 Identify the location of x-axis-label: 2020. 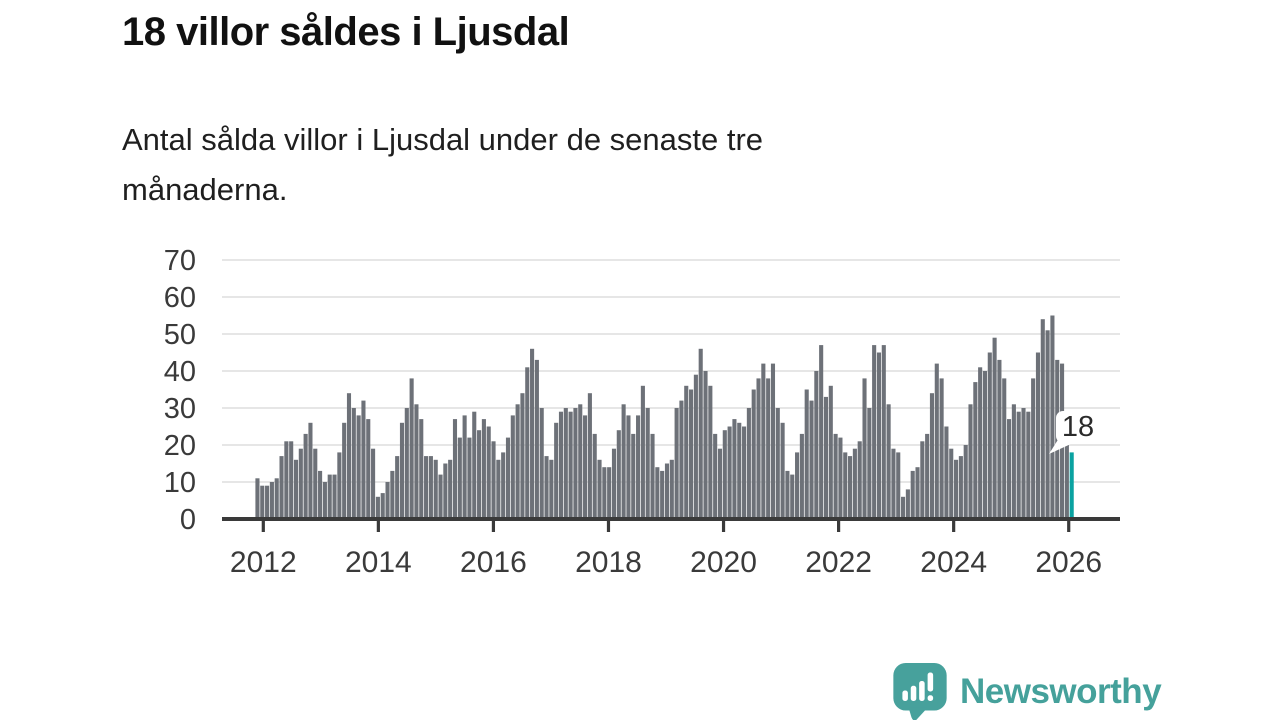
(723, 562).